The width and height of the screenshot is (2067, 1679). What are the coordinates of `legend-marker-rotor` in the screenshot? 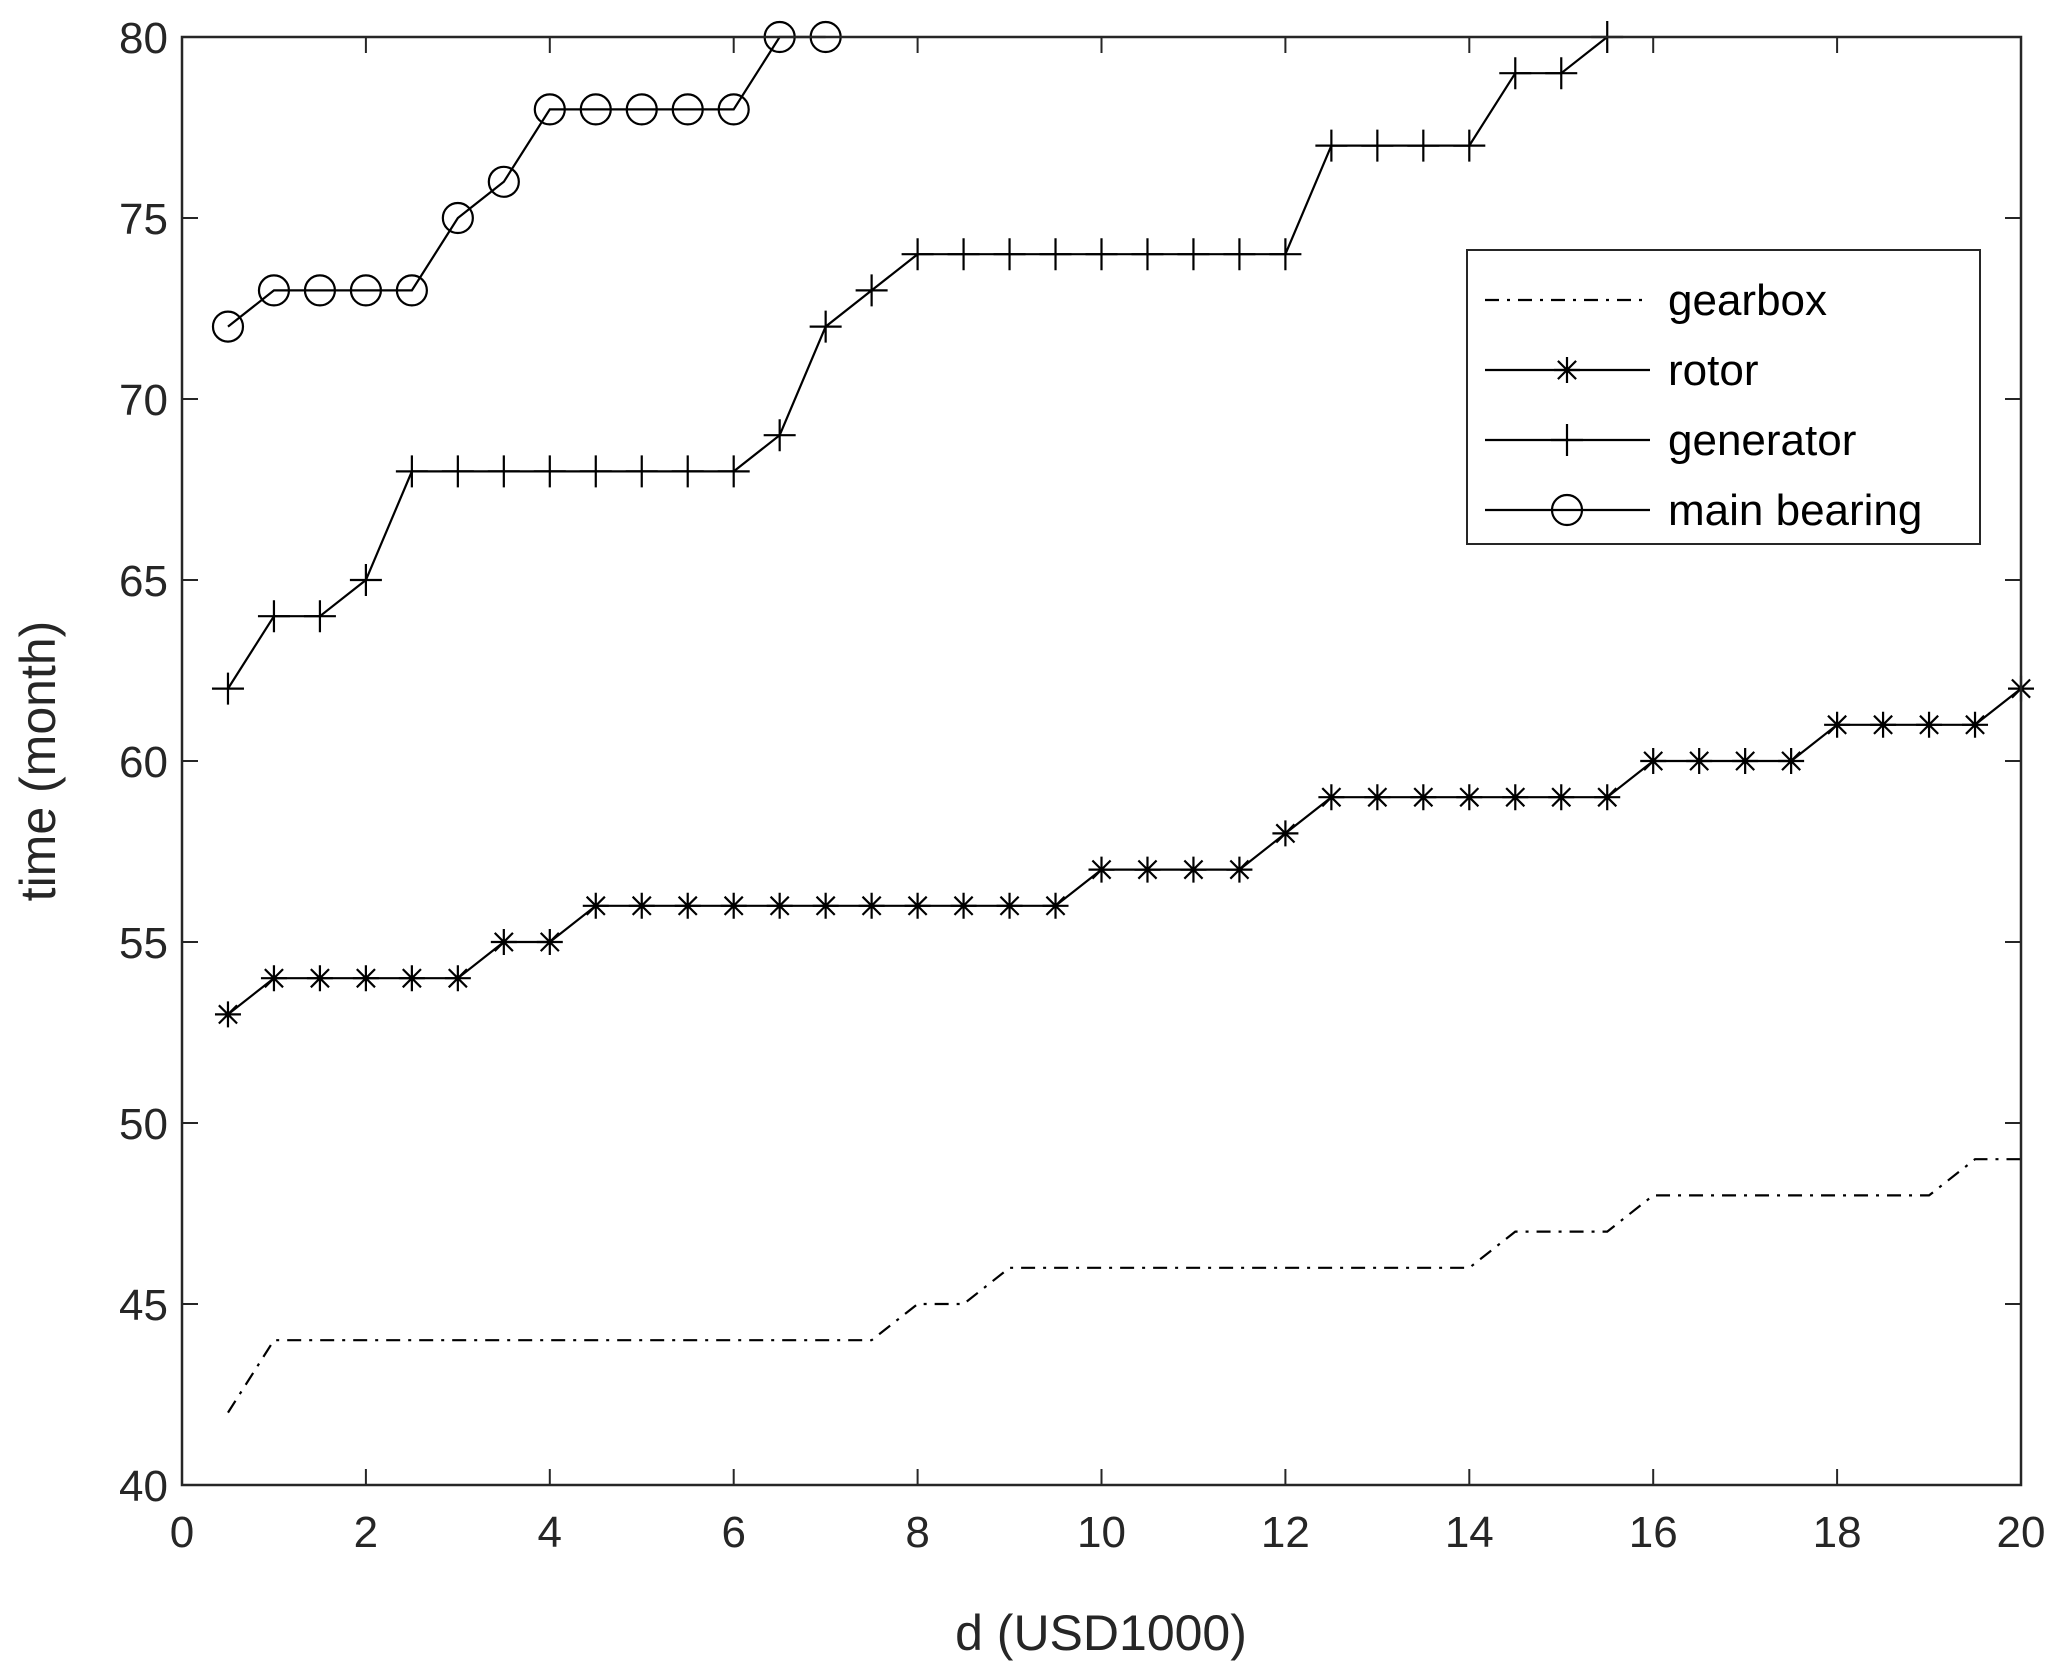 It's located at (1567, 370).